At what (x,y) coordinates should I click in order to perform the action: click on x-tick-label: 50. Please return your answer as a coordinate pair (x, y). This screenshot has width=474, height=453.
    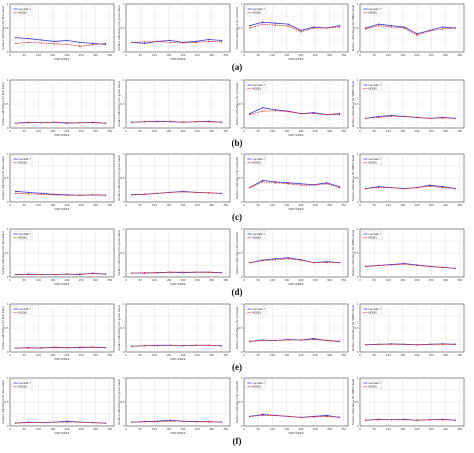
    Looking at the image, I should click on (375, 429).